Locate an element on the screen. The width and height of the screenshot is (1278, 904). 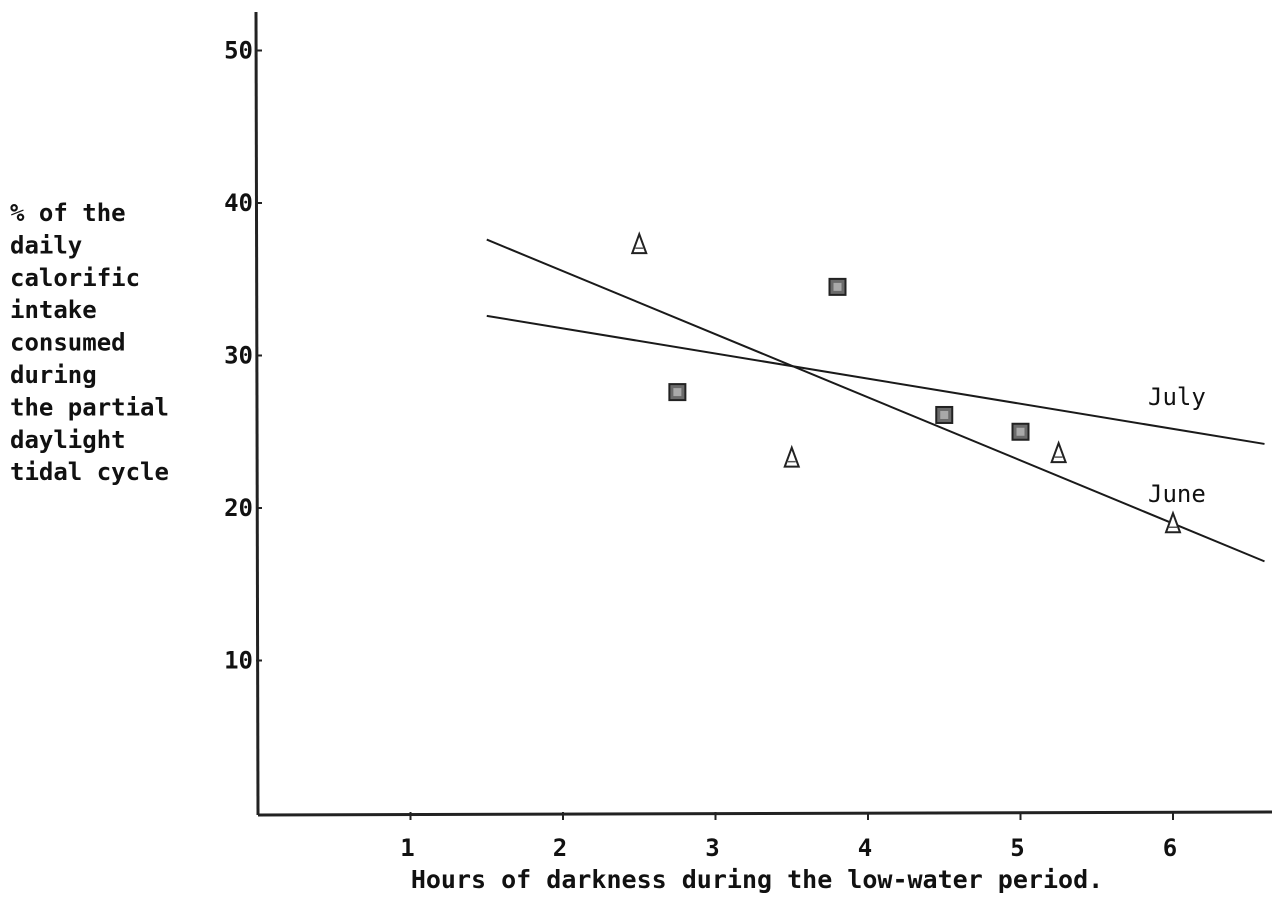
x-ticks: 1 2 3 4 5 6 is located at coordinates (788, 837).